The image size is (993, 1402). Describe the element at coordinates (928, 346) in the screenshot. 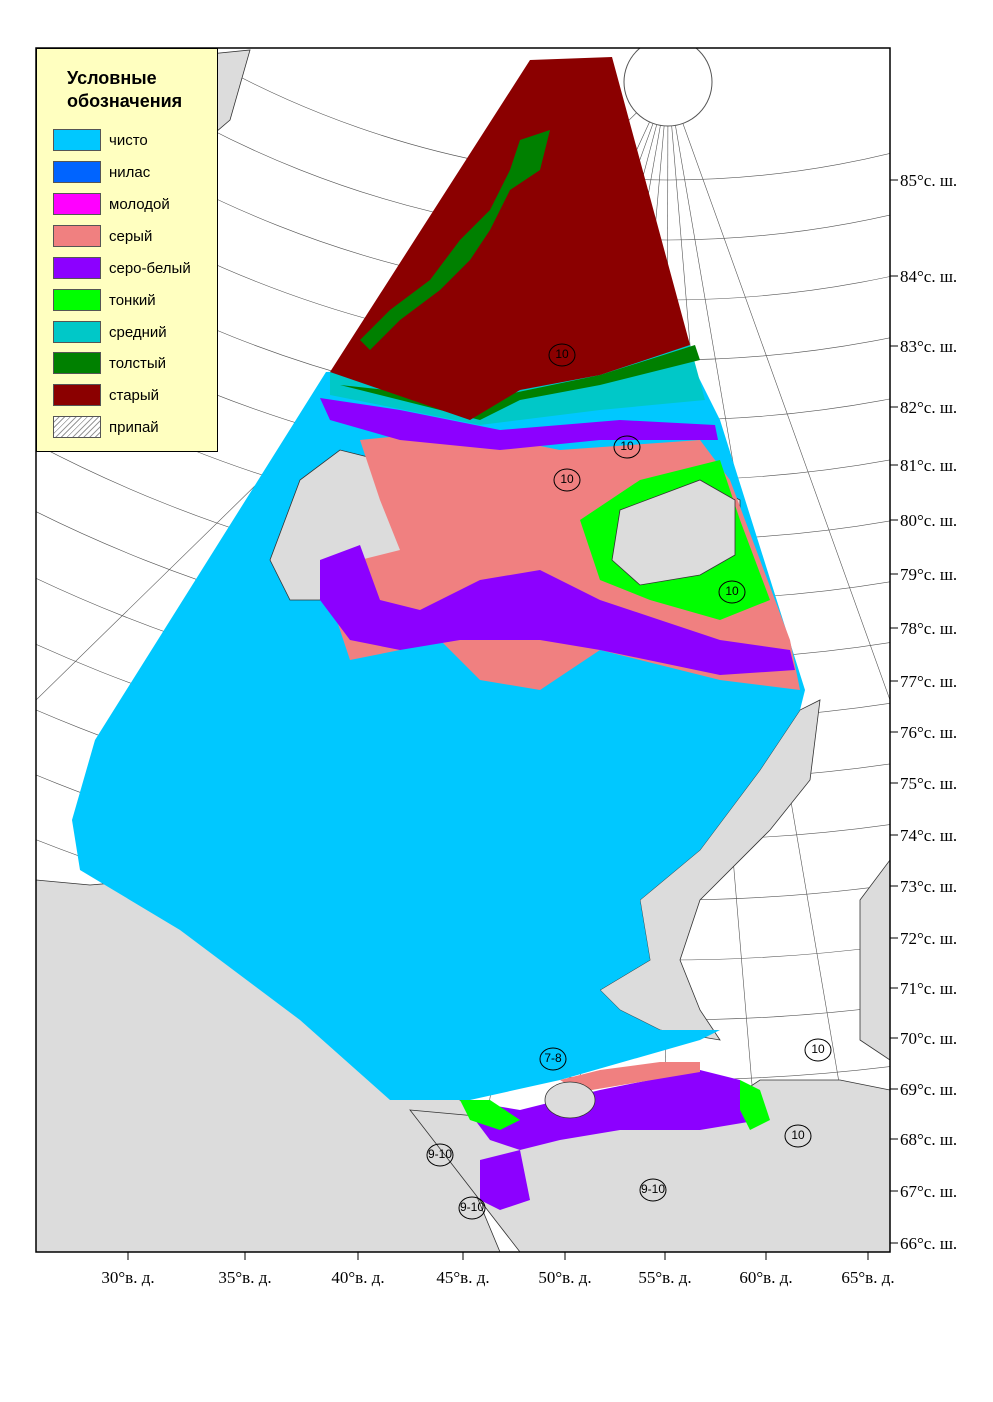

I see `lat-label: 83°с. ш.` at that location.